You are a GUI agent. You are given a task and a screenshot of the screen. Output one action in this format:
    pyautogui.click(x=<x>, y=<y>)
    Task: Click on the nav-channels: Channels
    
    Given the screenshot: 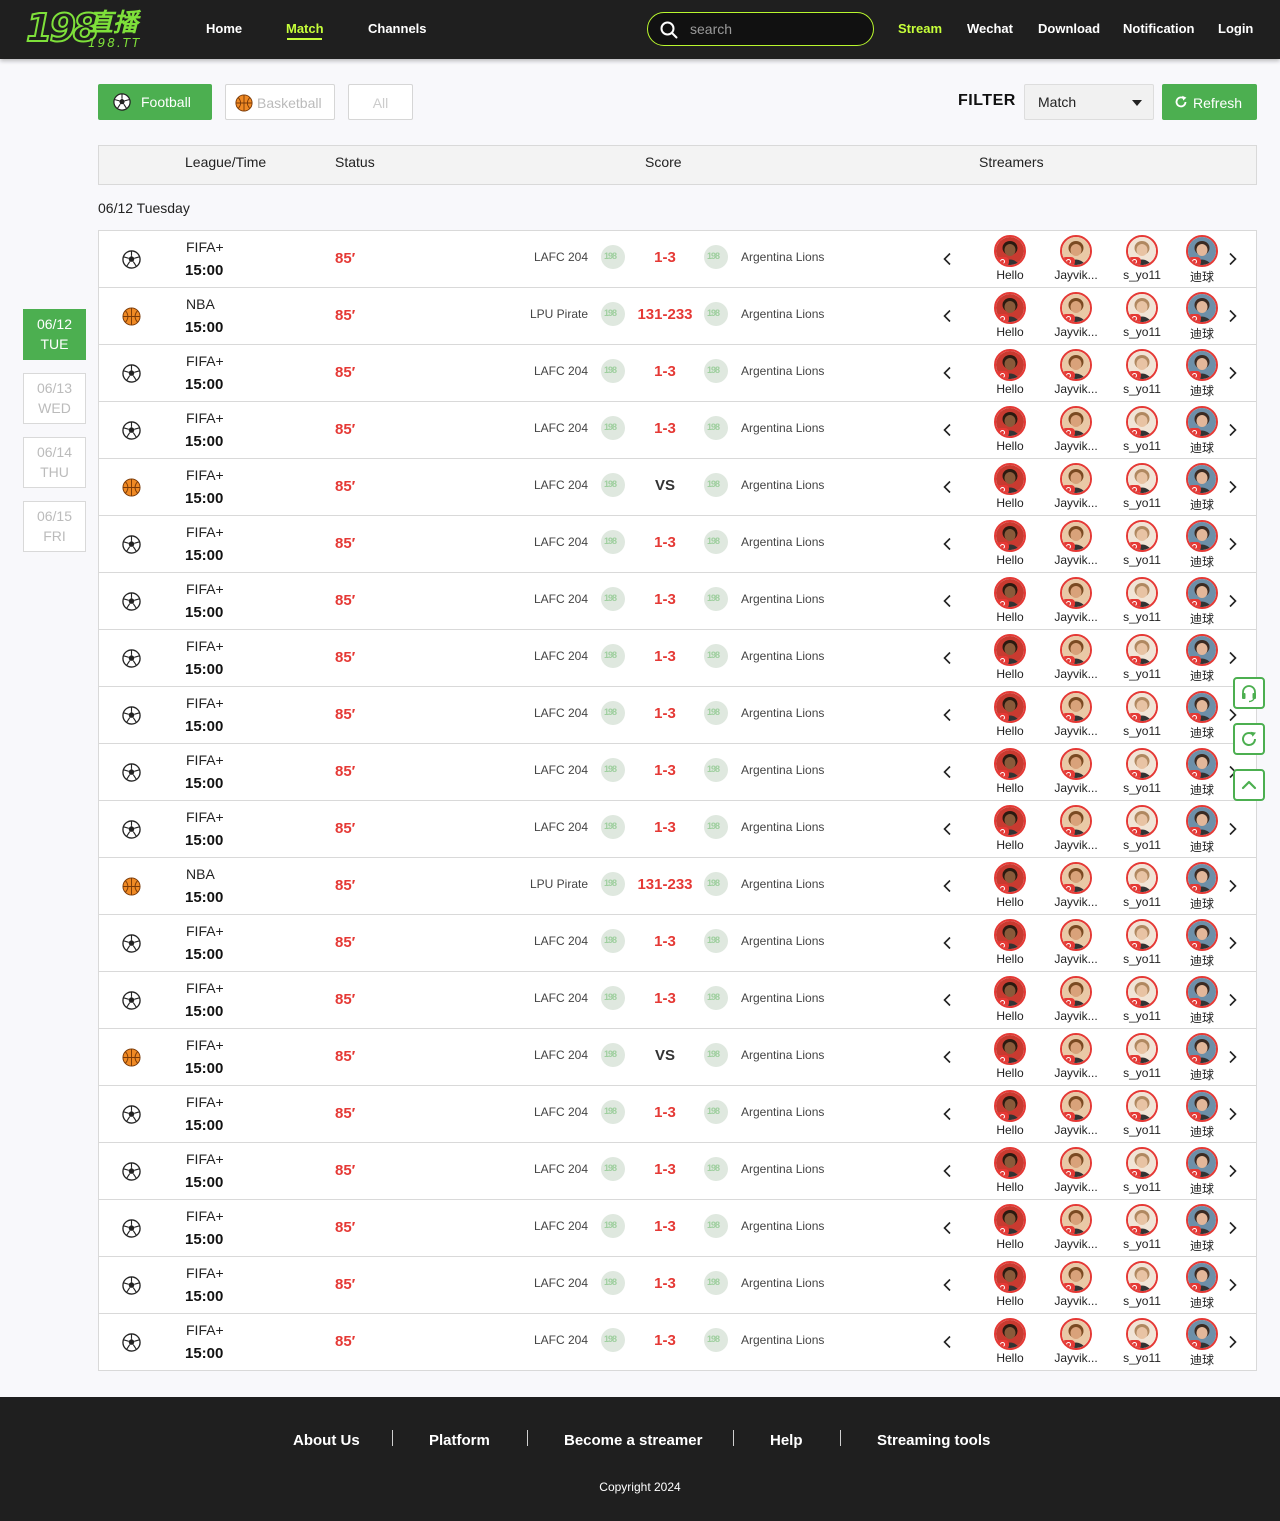 What is the action you would take?
    pyautogui.click(x=397, y=28)
    